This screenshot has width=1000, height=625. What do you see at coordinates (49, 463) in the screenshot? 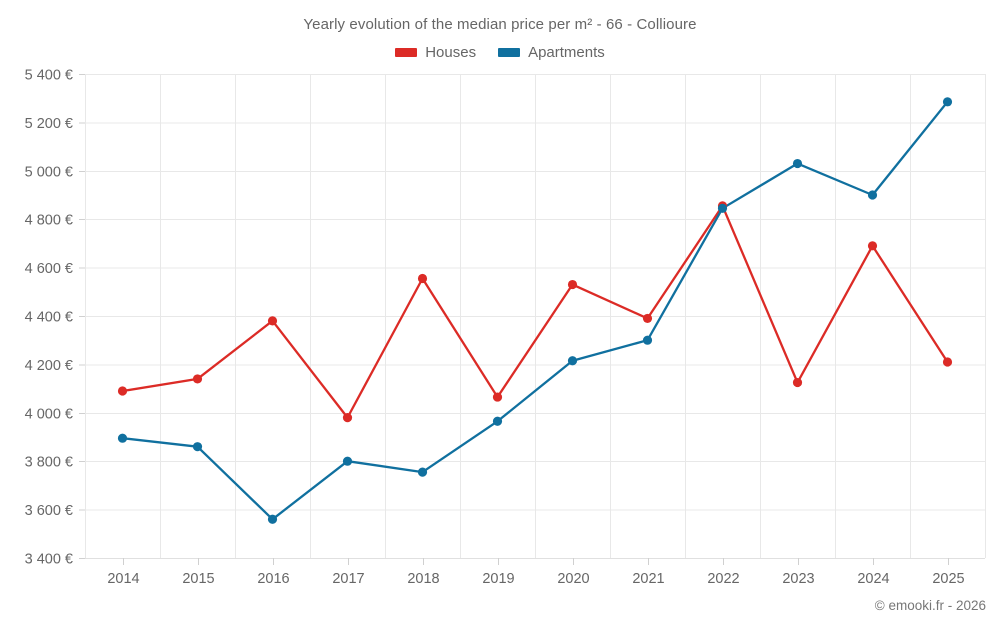
I see `y-axis-label: 3 800 €` at bounding box center [49, 463].